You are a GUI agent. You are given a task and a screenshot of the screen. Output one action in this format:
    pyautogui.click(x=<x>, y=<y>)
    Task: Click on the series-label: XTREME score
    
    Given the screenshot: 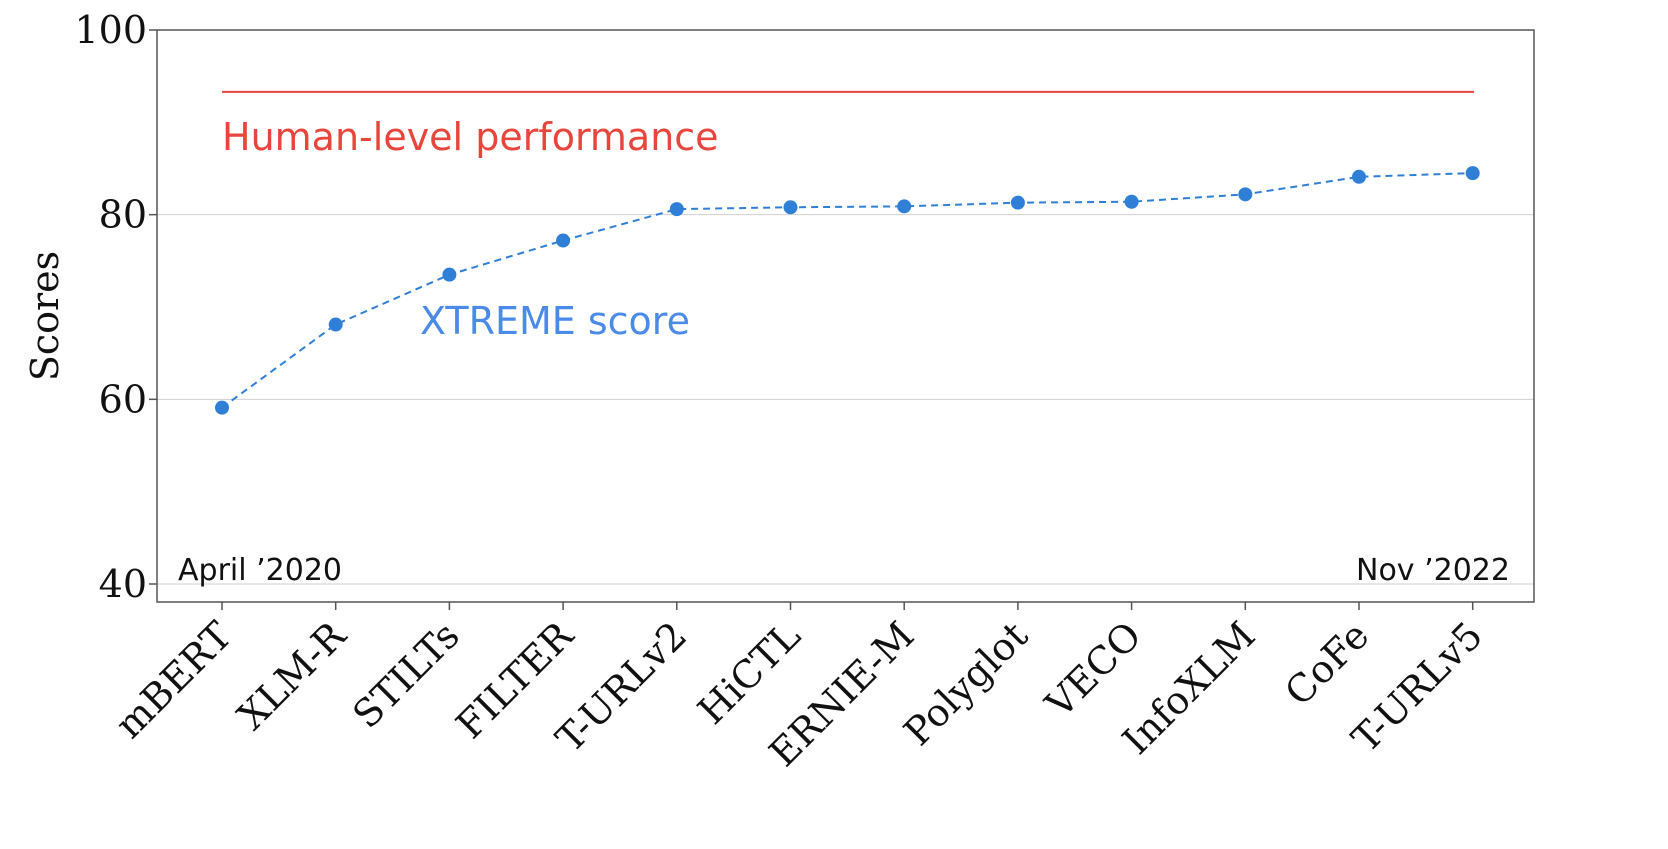 What is the action you would take?
    pyautogui.click(x=555, y=321)
    